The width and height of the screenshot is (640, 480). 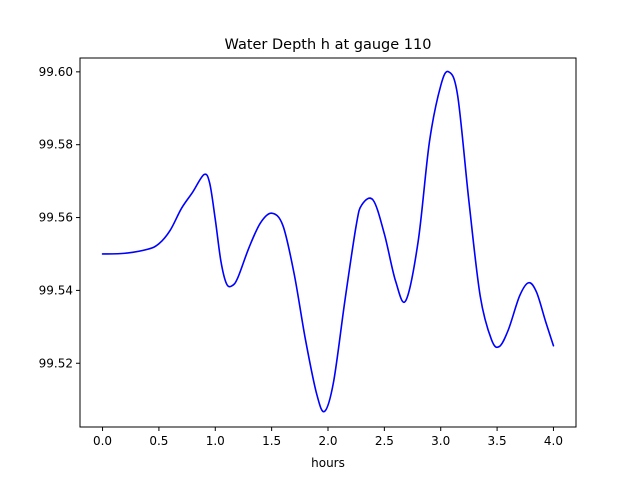 I want to click on x-tick-label: 0.5, so click(x=158, y=441).